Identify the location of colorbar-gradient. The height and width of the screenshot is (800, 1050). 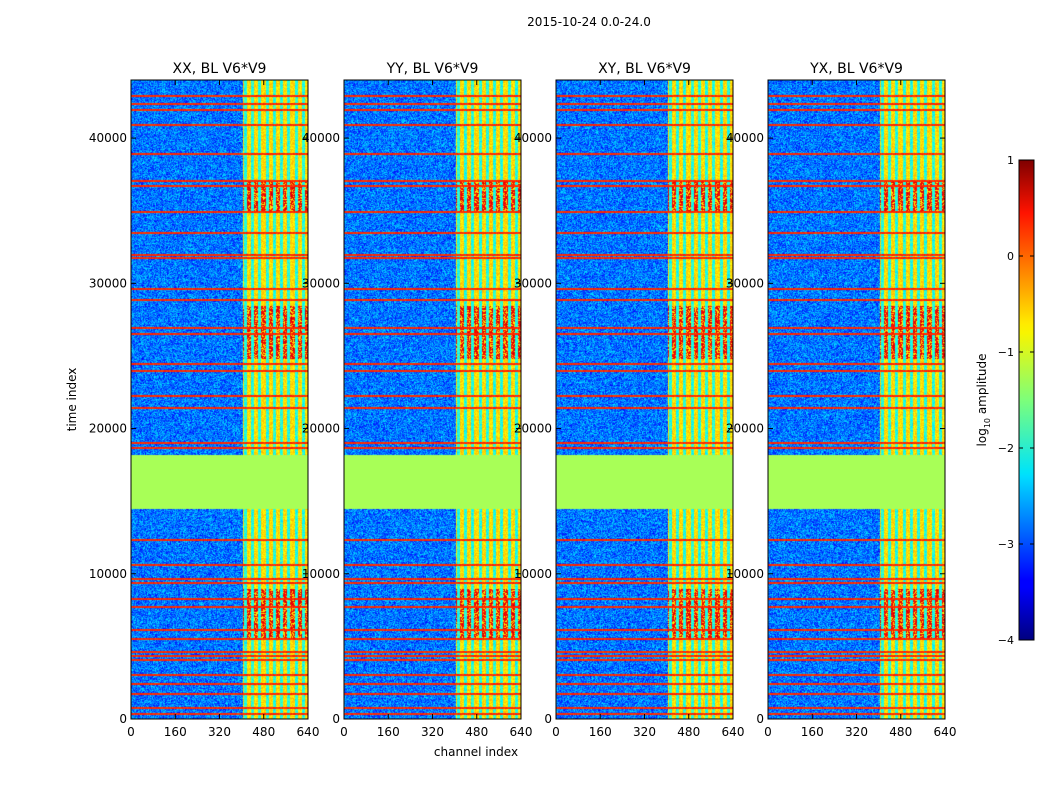
(1026, 400).